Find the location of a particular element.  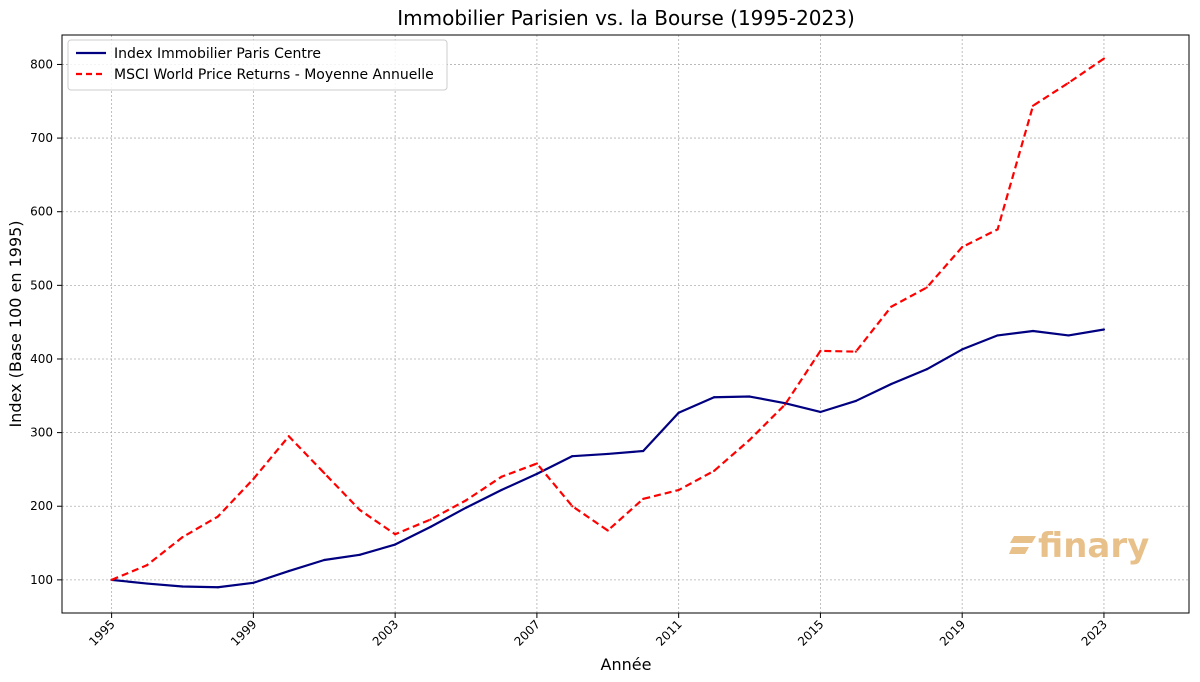

finary-logo-icon is located at coordinates (1022, 545).